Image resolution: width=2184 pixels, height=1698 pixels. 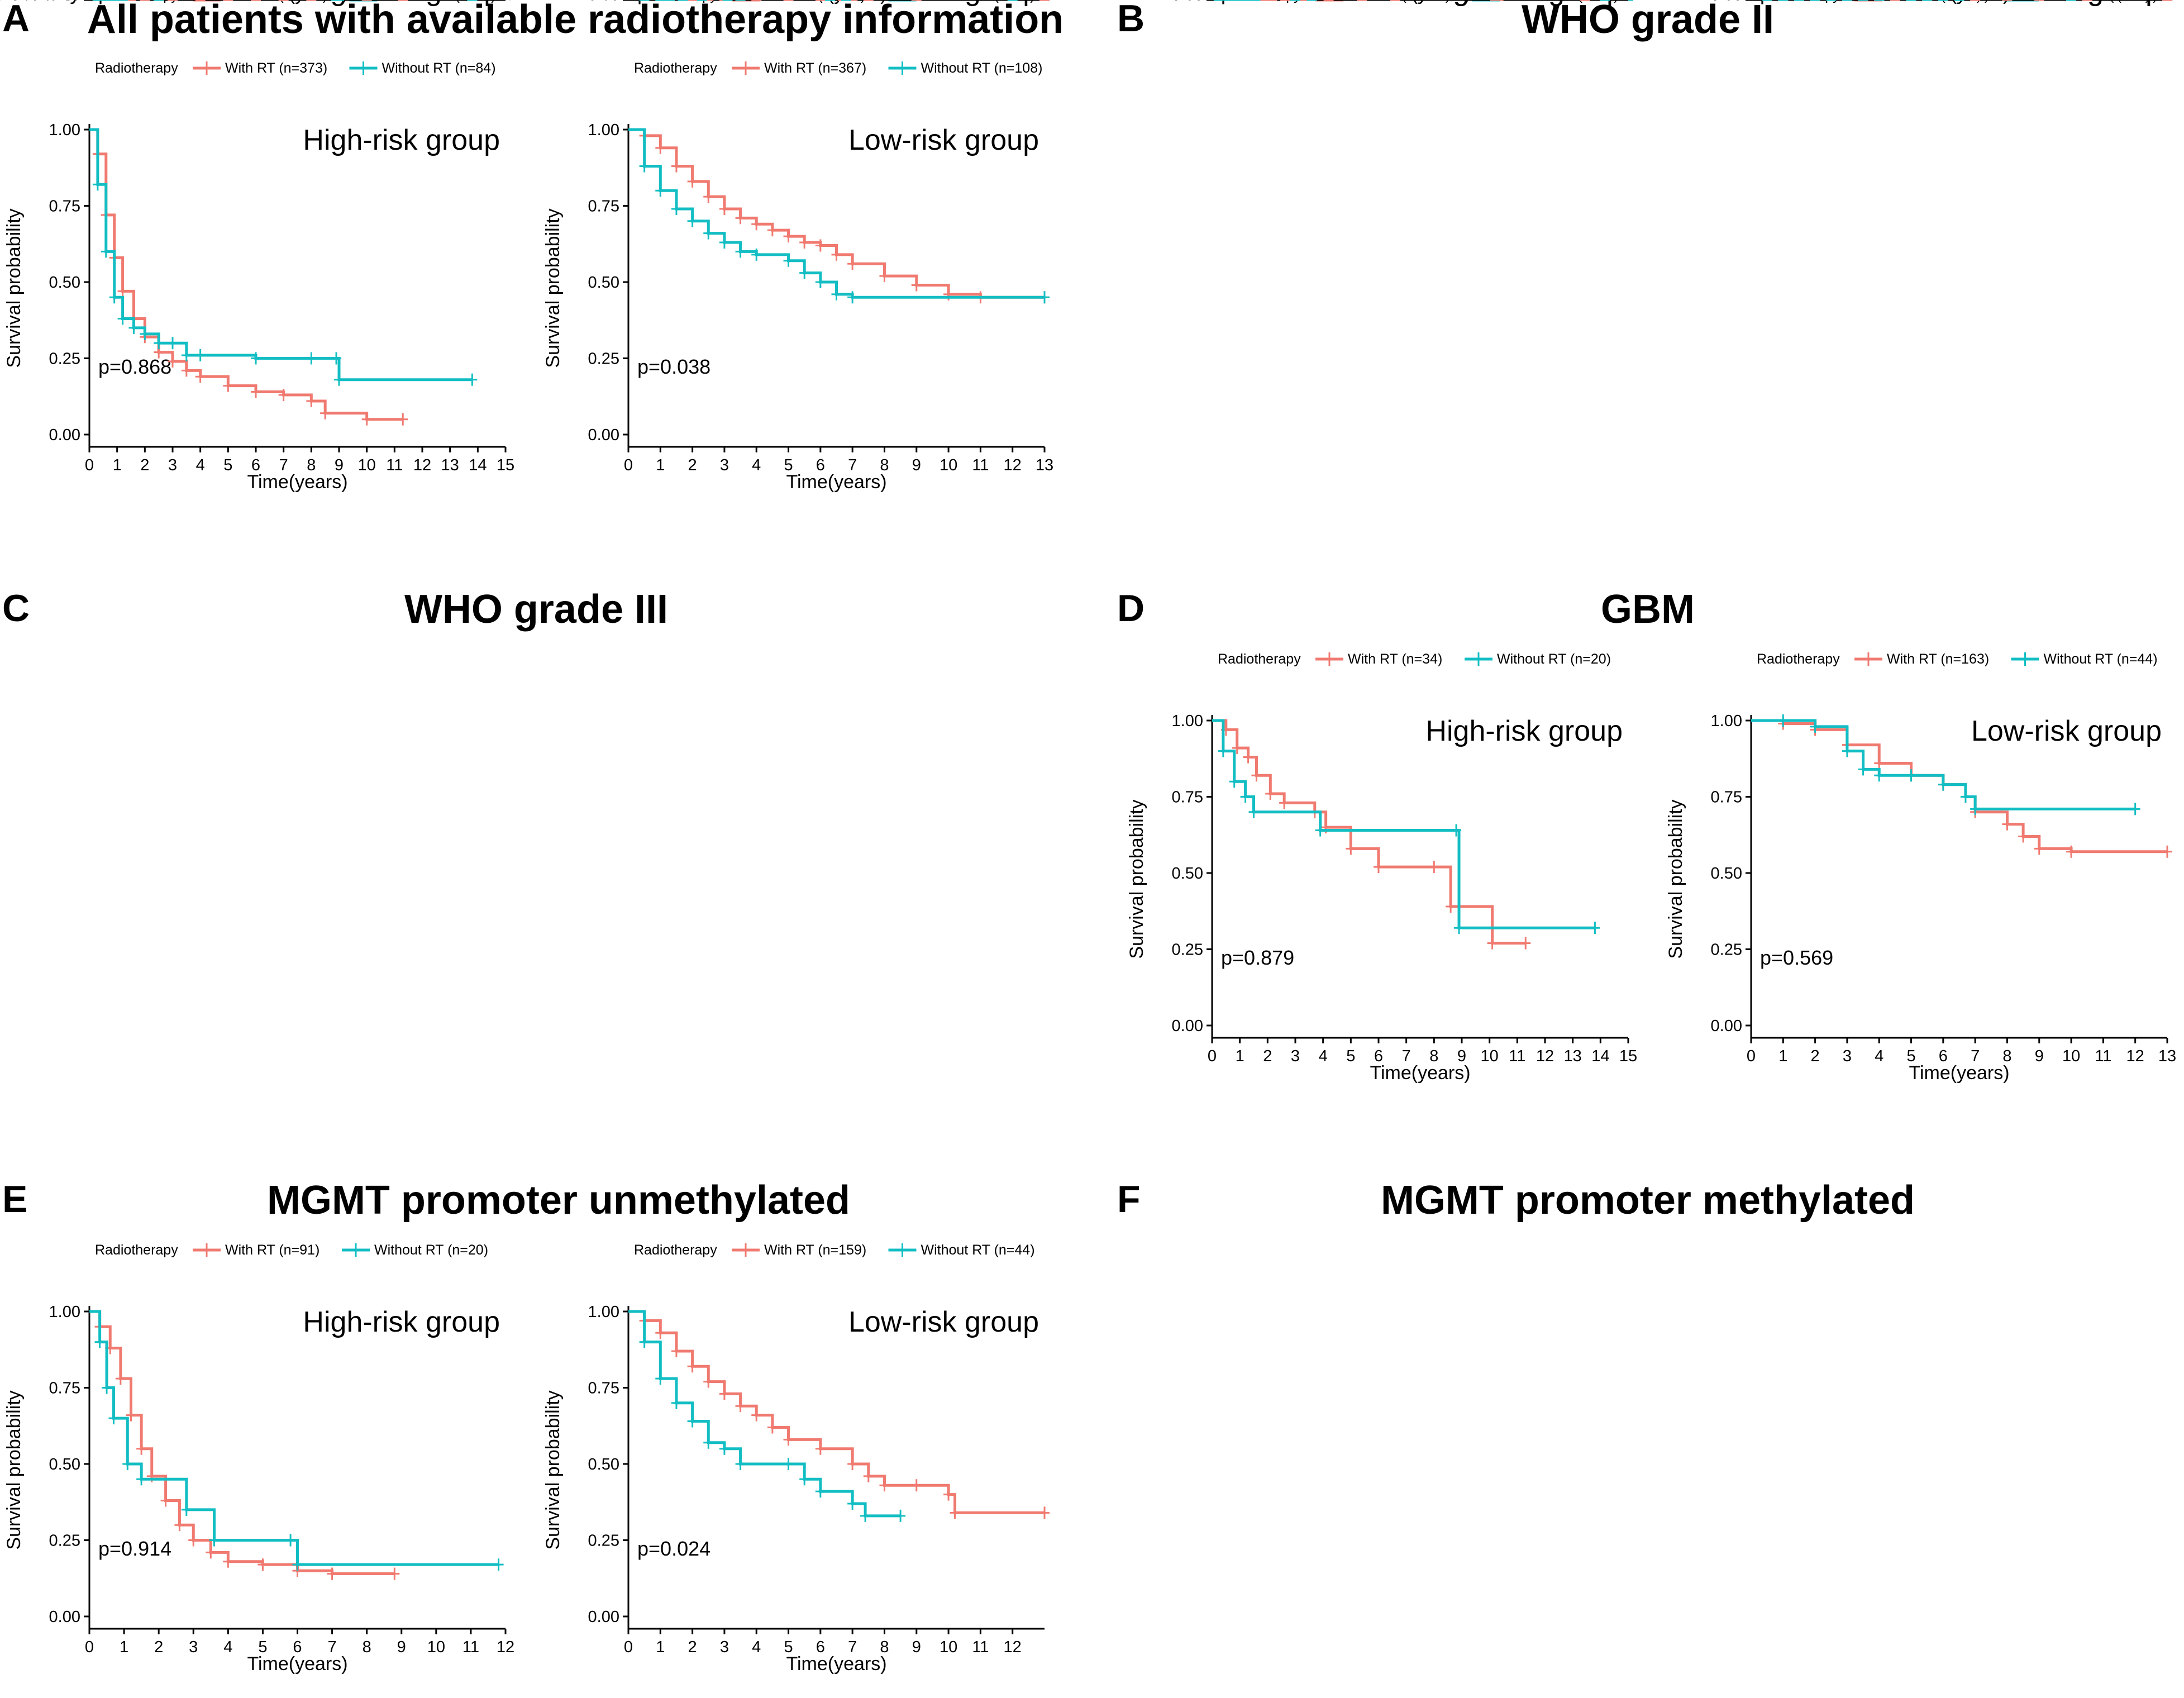 What do you see at coordinates (673, 367) in the screenshot?
I see `p-value: p=0.038` at bounding box center [673, 367].